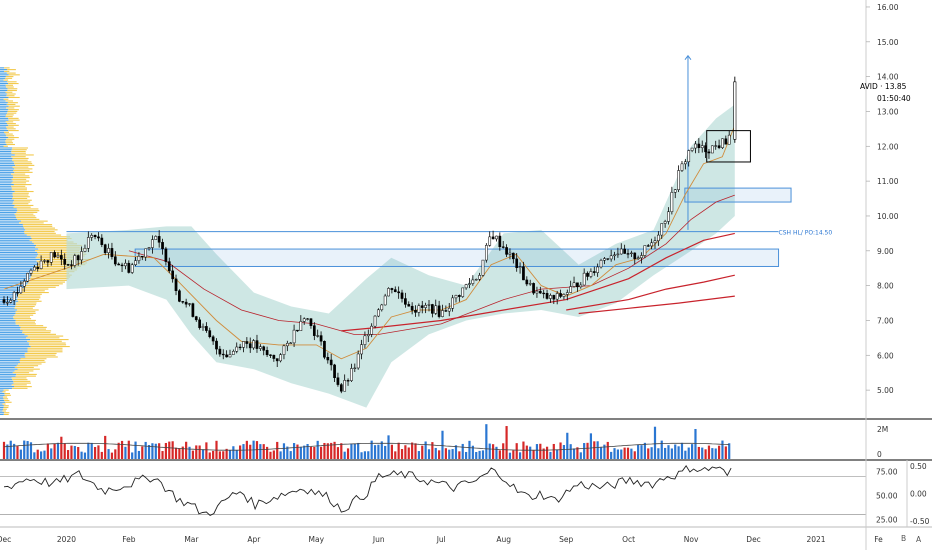  What do you see at coordinates (753, 539) in the screenshot?
I see `time-tick-label: Dec` at bounding box center [753, 539].